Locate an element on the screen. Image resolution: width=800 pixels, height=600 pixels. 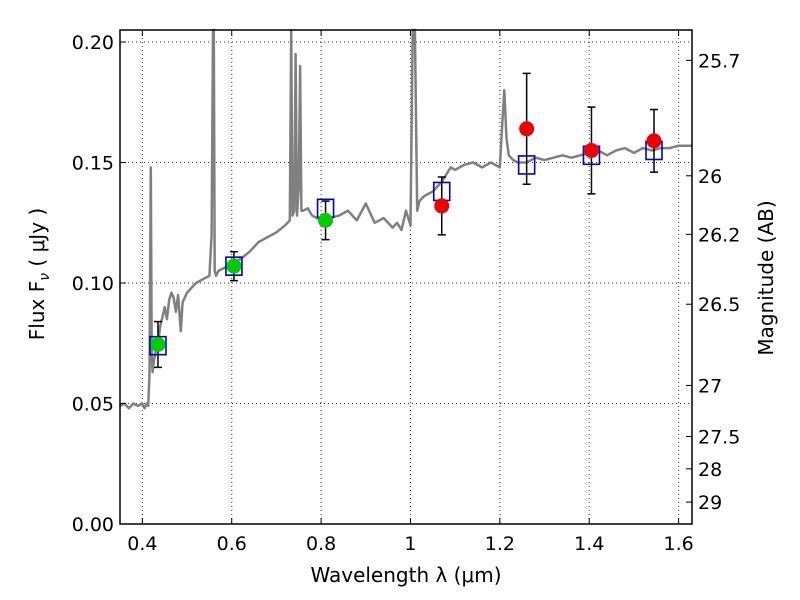
magnitude-tick-label: 29 is located at coordinates (710, 503).